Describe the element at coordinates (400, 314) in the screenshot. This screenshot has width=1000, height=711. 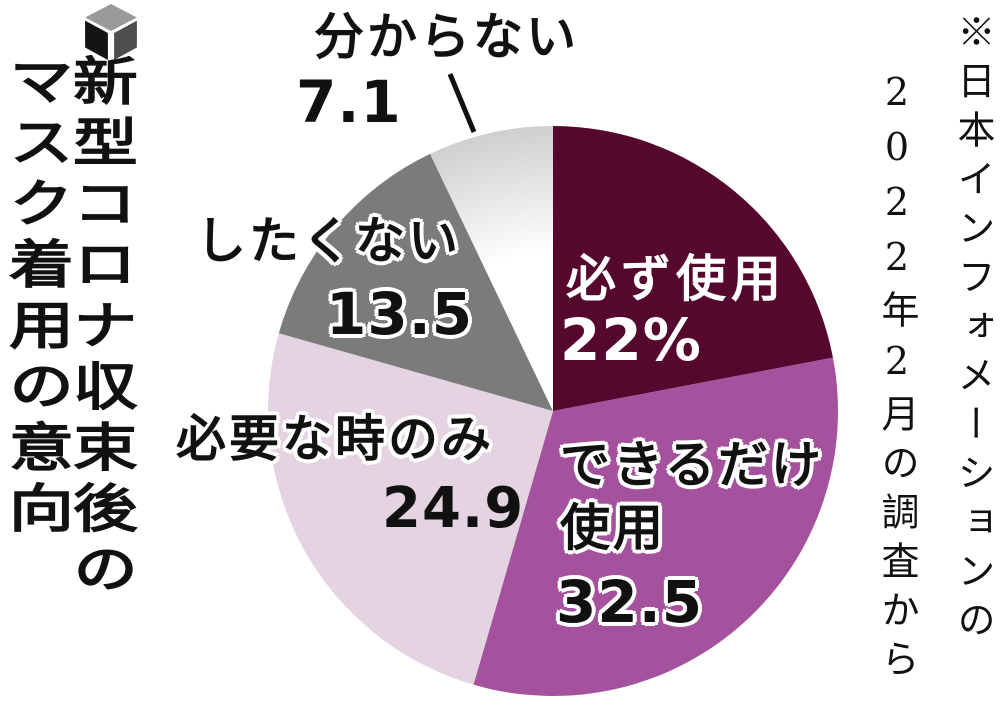
I see `slice-value-shitakunai: 13.5` at that location.